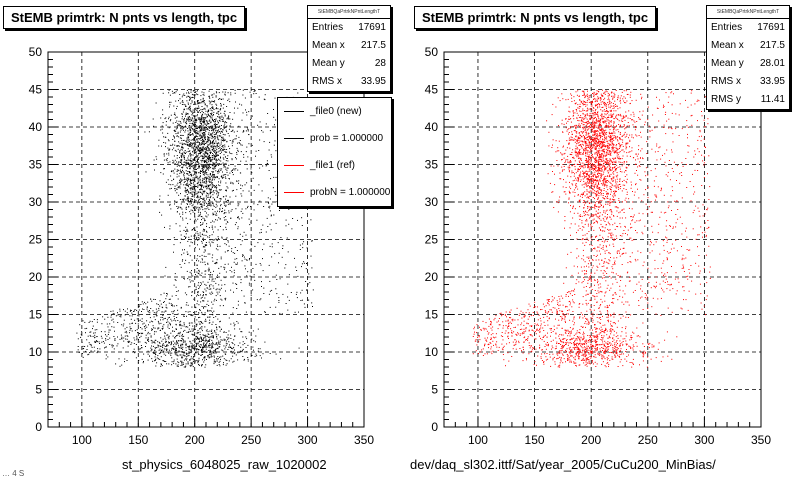 This screenshot has height=480, width=800. What do you see at coordinates (294, 111) in the screenshot?
I see `legend-line-swatch` at bounding box center [294, 111].